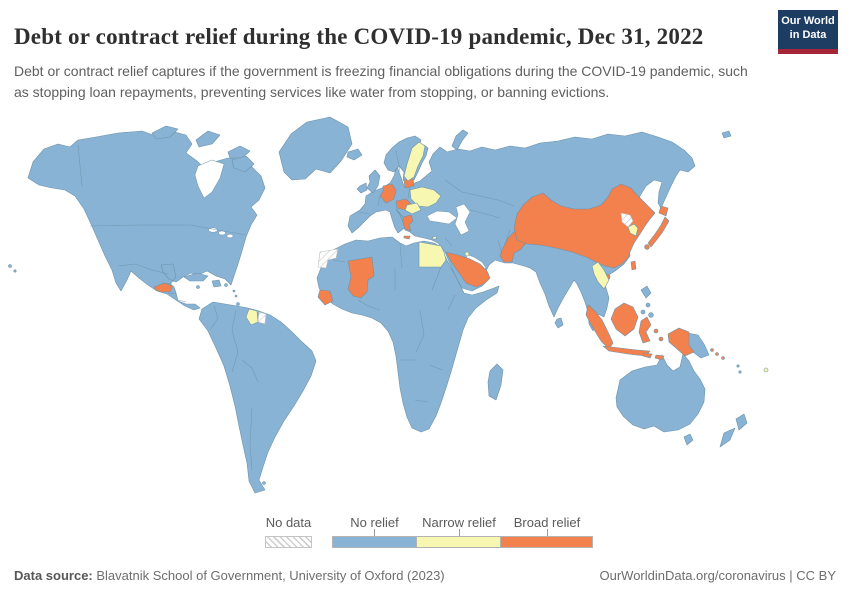  Describe the element at coordinates (354, 154) in the screenshot. I see `country-iceland` at that location.